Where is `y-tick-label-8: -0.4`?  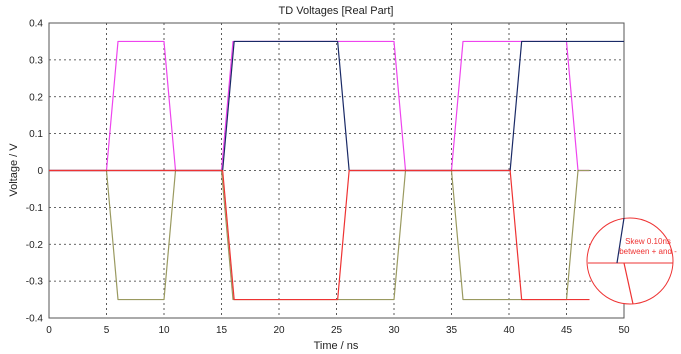 y-tick-label-8: -0.4 is located at coordinates (35, 319).